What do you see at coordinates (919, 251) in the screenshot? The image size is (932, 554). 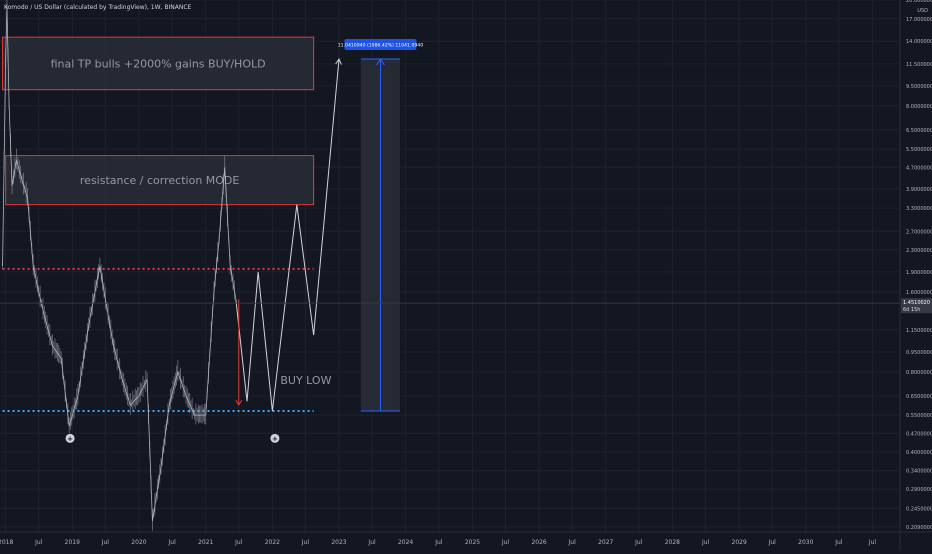 I see `y-tick-label: 2.3000000` at bounding box center [919, 251].